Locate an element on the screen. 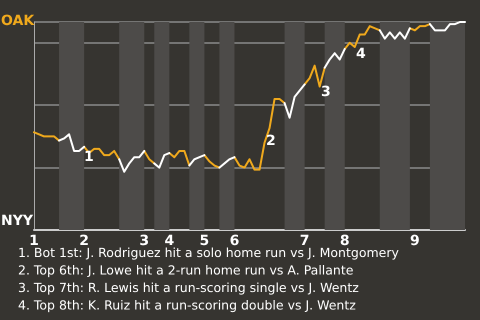  annotation: 2 is located at coordinates (271, 141).